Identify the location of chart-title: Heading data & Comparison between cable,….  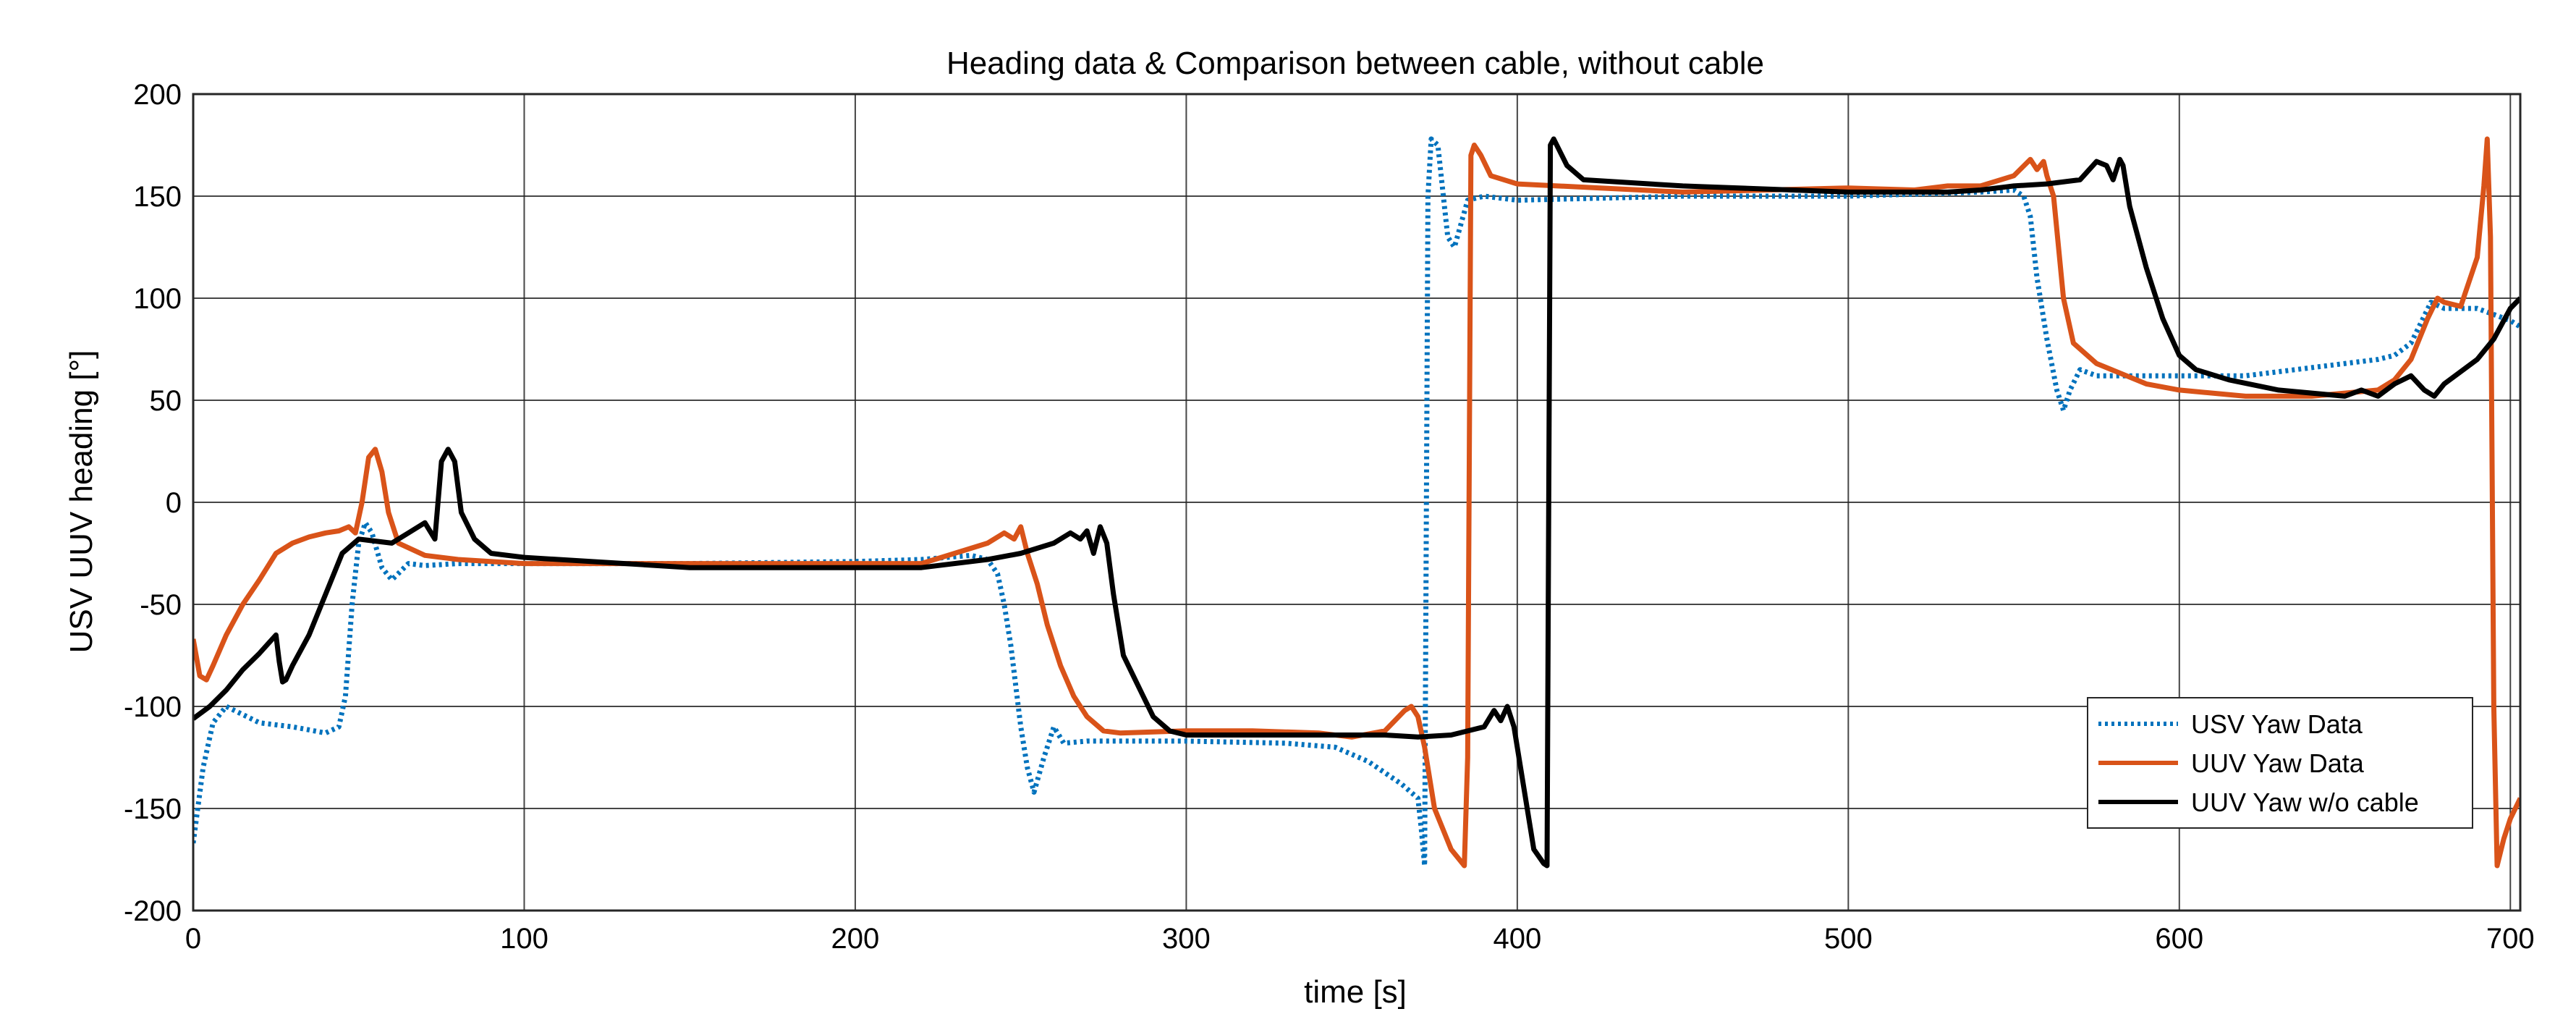
(1355, 63).